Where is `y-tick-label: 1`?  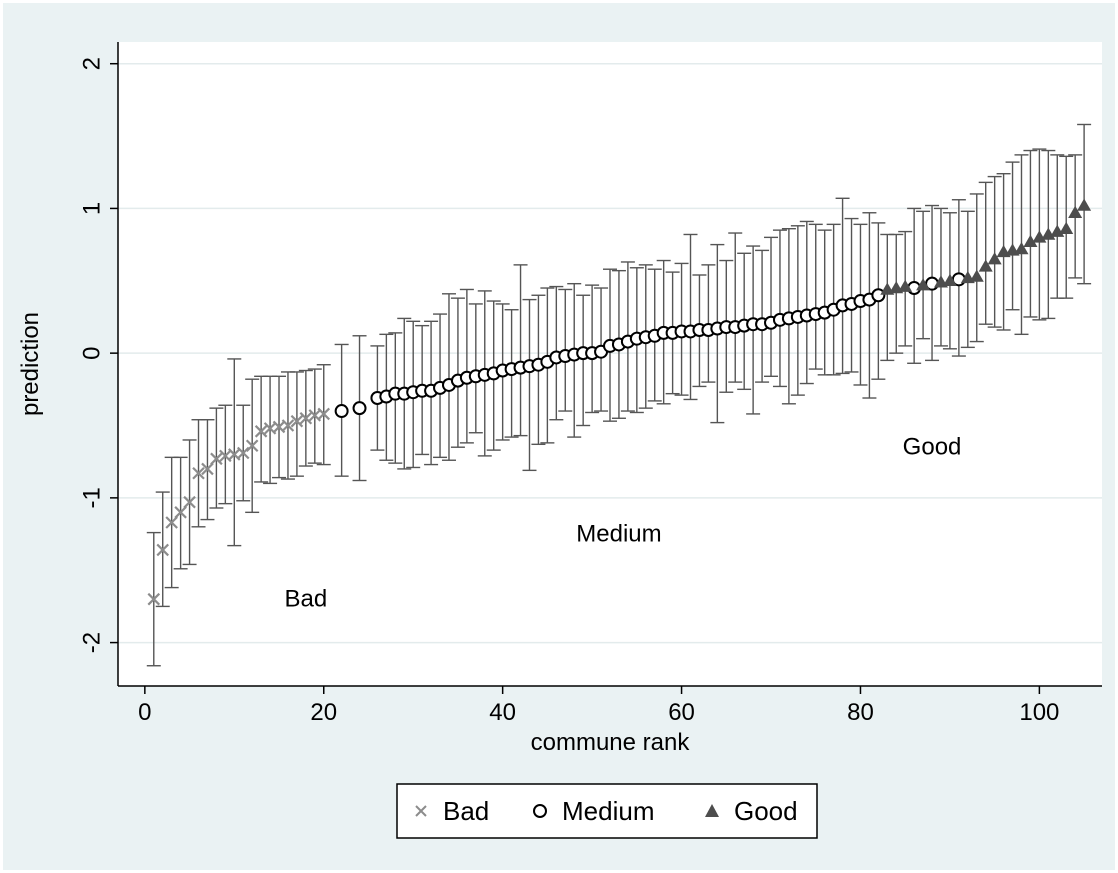 y-tick-label: 1 is located at coordinates (92, 208).